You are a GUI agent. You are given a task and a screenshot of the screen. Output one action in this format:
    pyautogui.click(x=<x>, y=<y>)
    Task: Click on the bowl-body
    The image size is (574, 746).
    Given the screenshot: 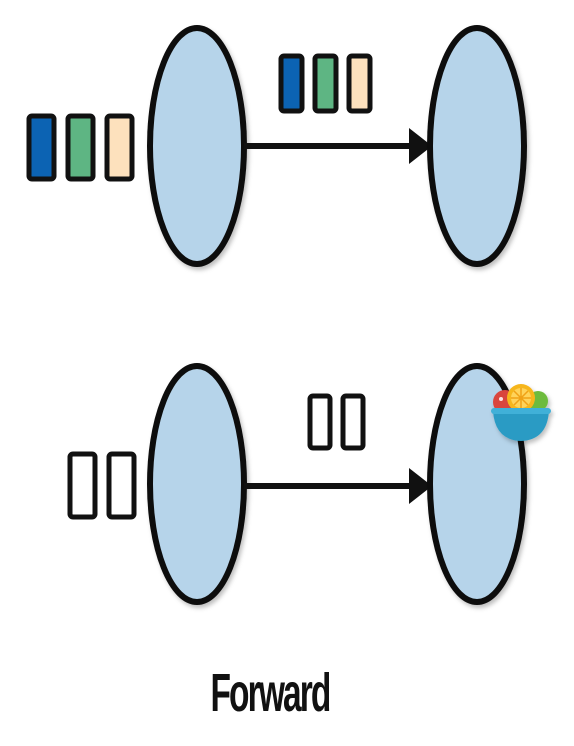 What is the action you would take?
    pyautogui.click(x=521, y=426)
    